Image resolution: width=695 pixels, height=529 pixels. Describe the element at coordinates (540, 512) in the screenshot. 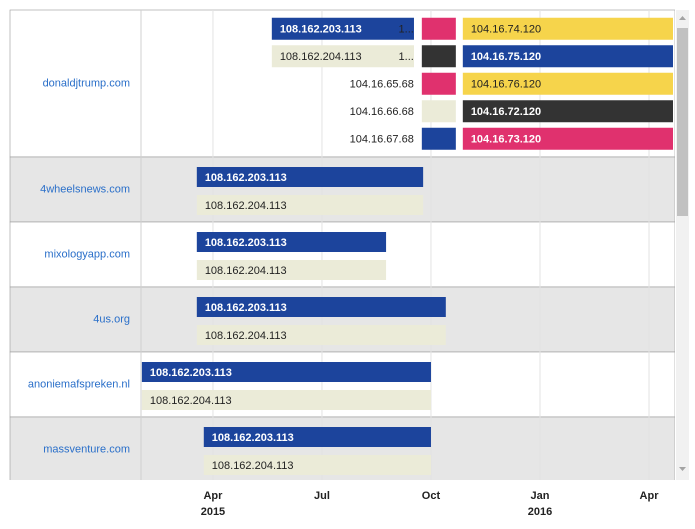

I see `x-tick-year: 2016` at that location.